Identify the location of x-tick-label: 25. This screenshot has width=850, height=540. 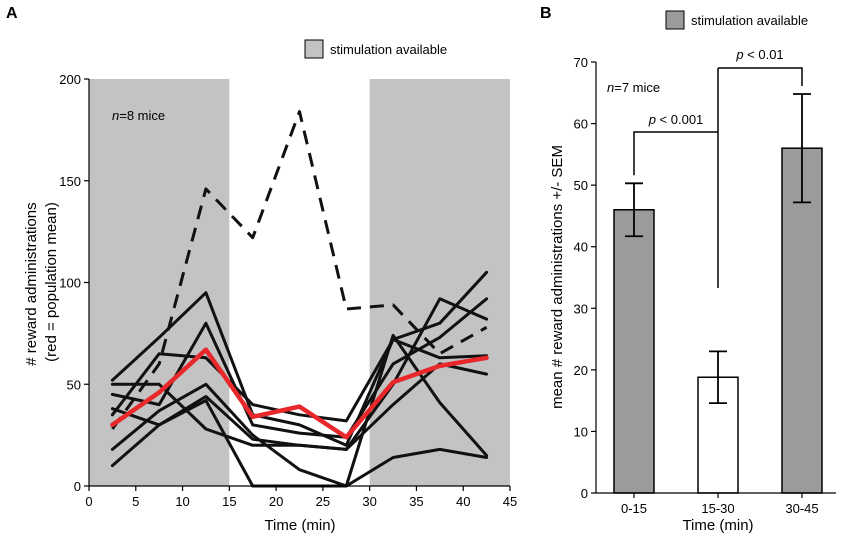
(323, 501).